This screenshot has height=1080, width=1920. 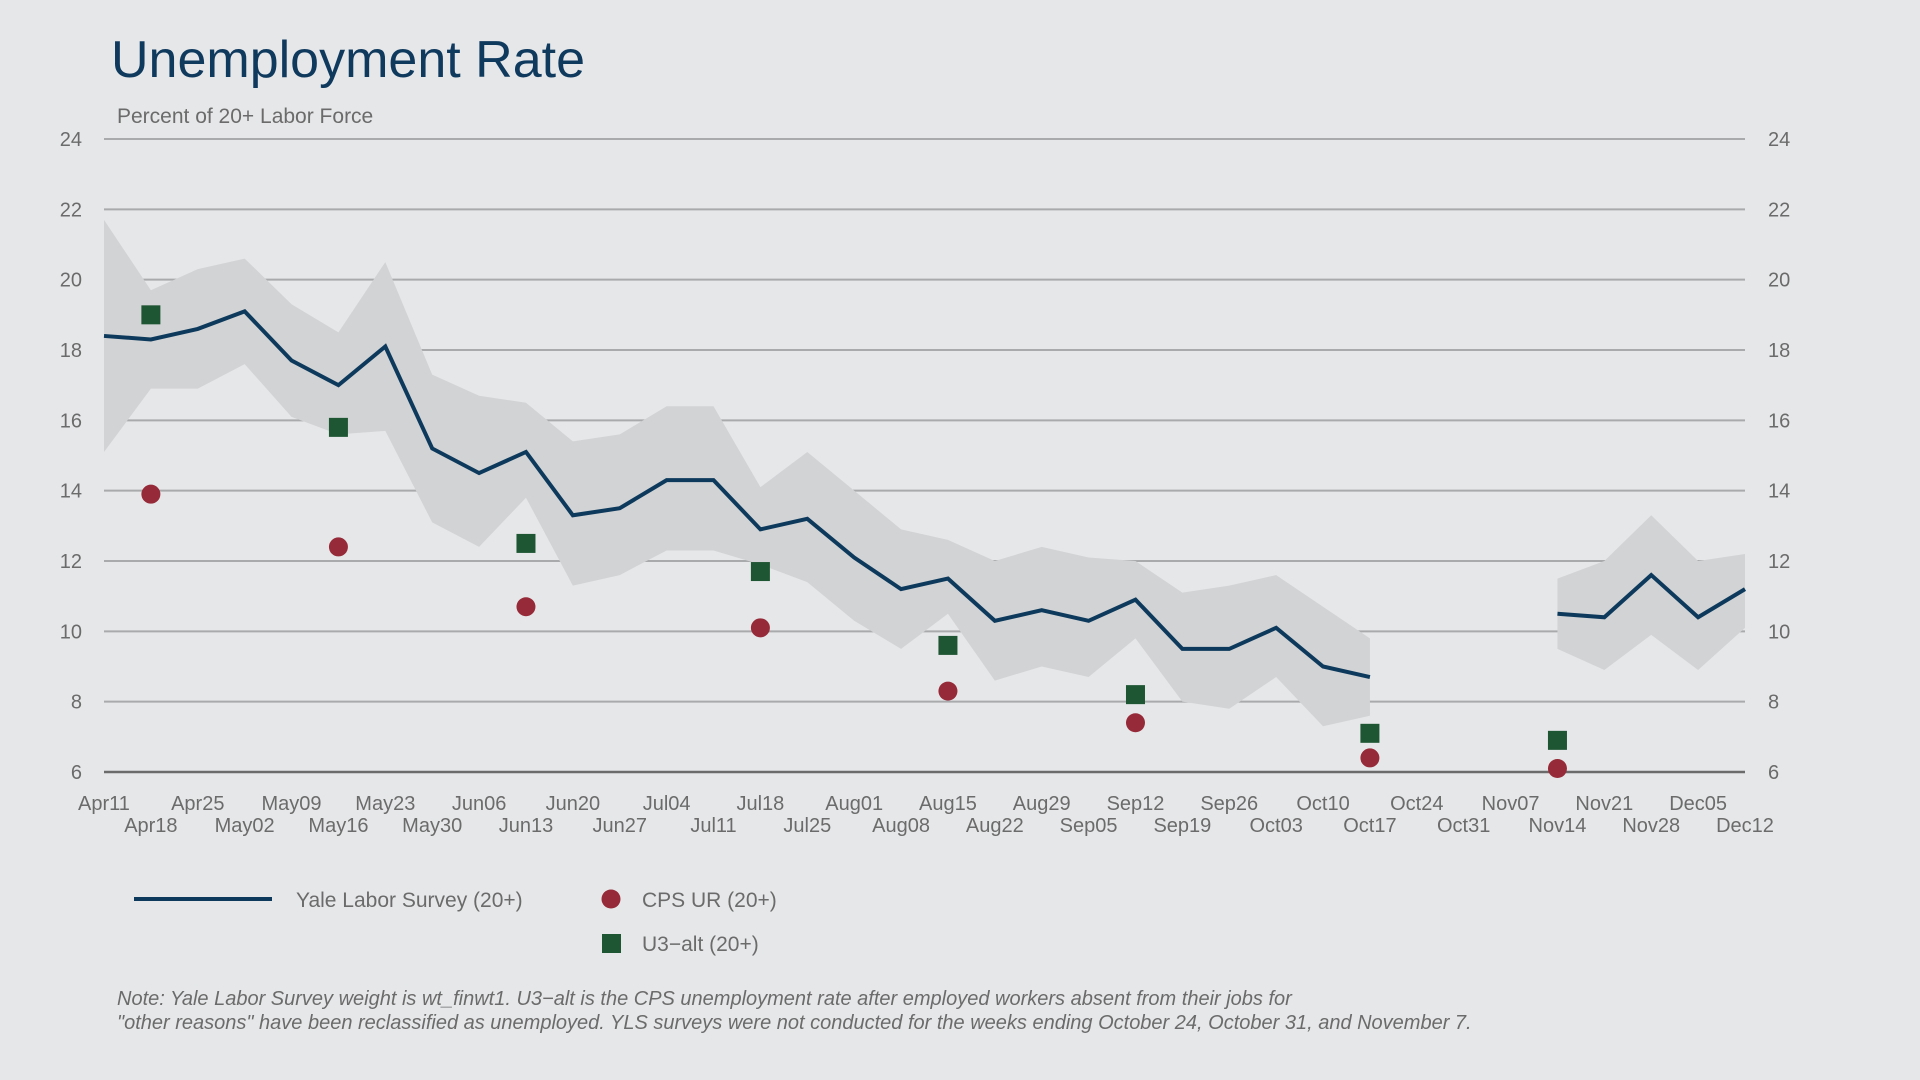 What do you see at coordinates (1135, 723) in the screenshot?
I see `cps-marker-Sep12` at bounding box center [1135, 723].